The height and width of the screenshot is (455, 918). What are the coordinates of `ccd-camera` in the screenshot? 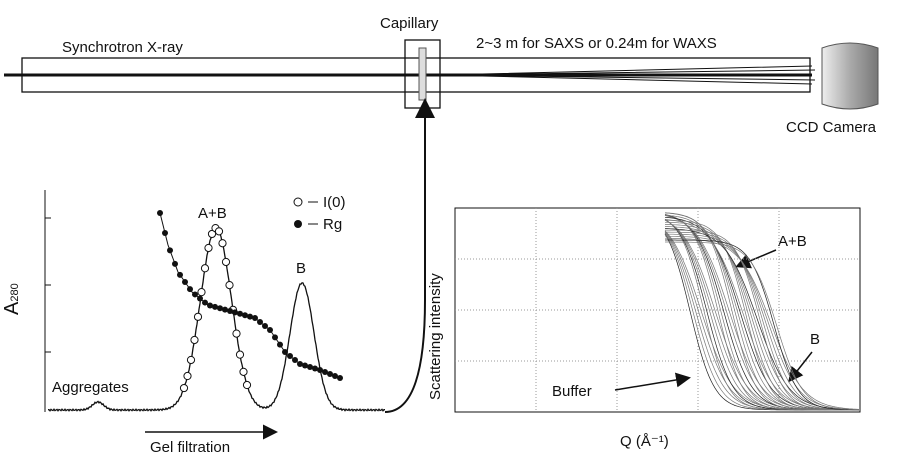 It's located at (850, 76).